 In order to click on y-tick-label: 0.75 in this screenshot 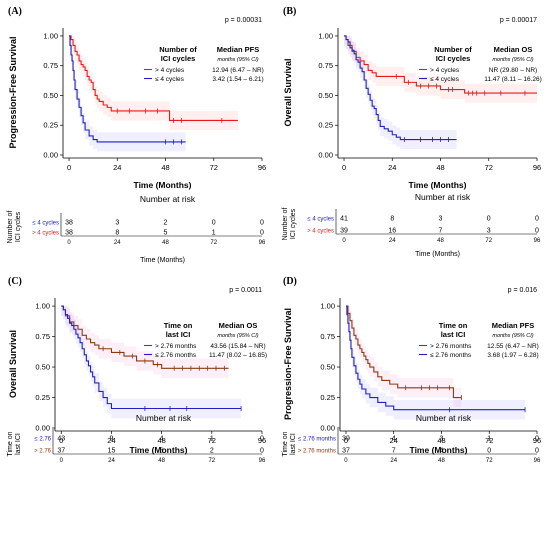, I will do `click(42, 336)`.